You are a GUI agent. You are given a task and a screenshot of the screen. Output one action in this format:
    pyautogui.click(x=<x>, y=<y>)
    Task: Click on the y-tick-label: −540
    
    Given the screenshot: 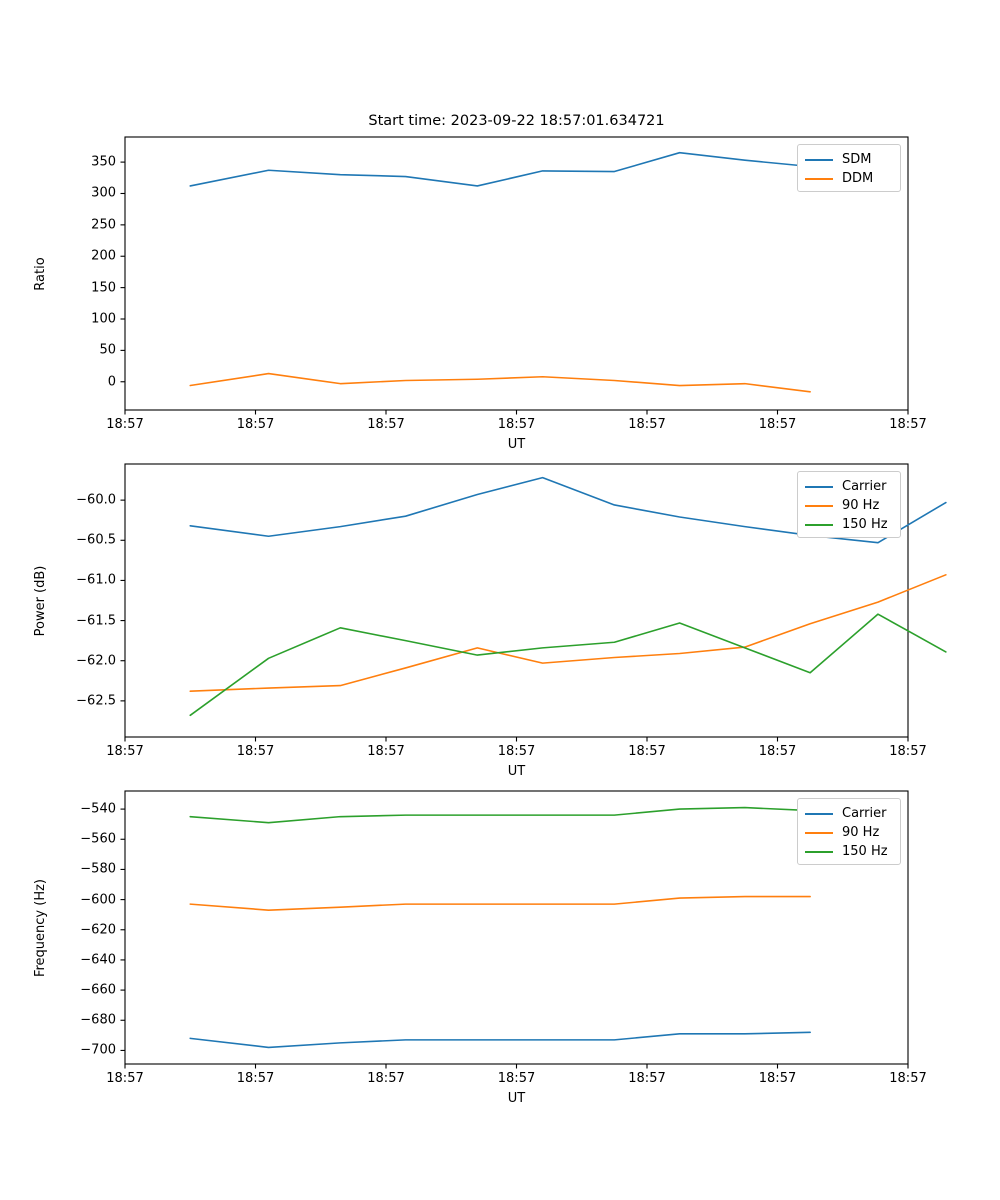 What is the action you would take?
    pyautogui.click(x=98, y=809)
    